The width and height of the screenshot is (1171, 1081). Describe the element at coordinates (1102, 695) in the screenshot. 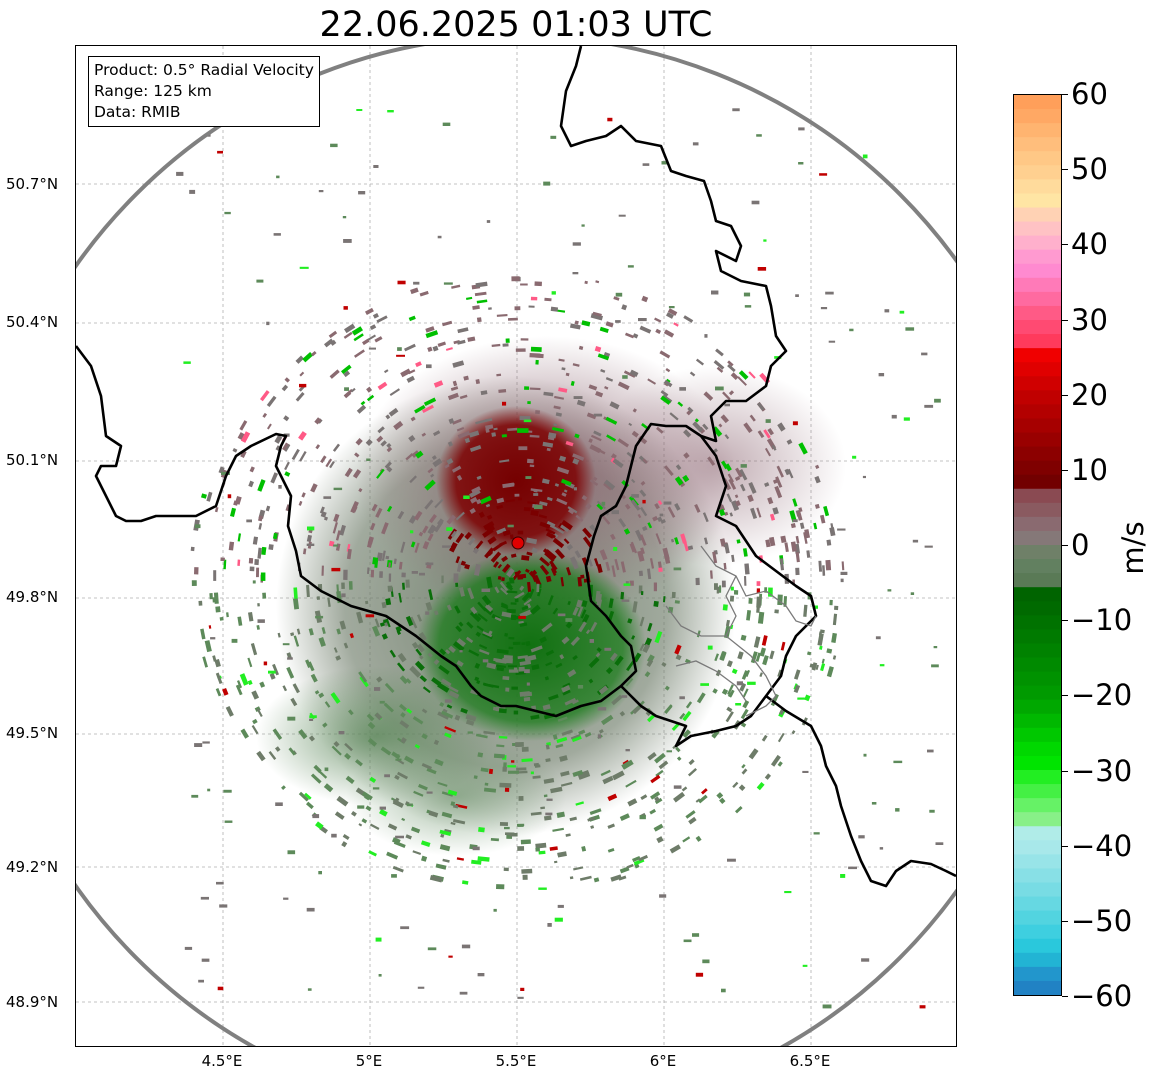

I see `colorbar-tick-label: −20` at that location.